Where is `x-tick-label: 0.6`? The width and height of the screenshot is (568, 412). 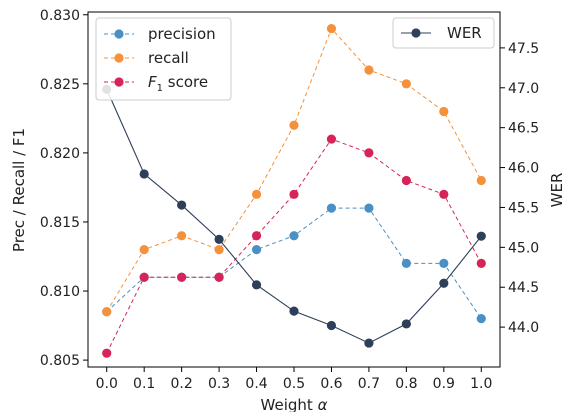 x-tick-label: 0.6 is located at coordinates (331, 384).